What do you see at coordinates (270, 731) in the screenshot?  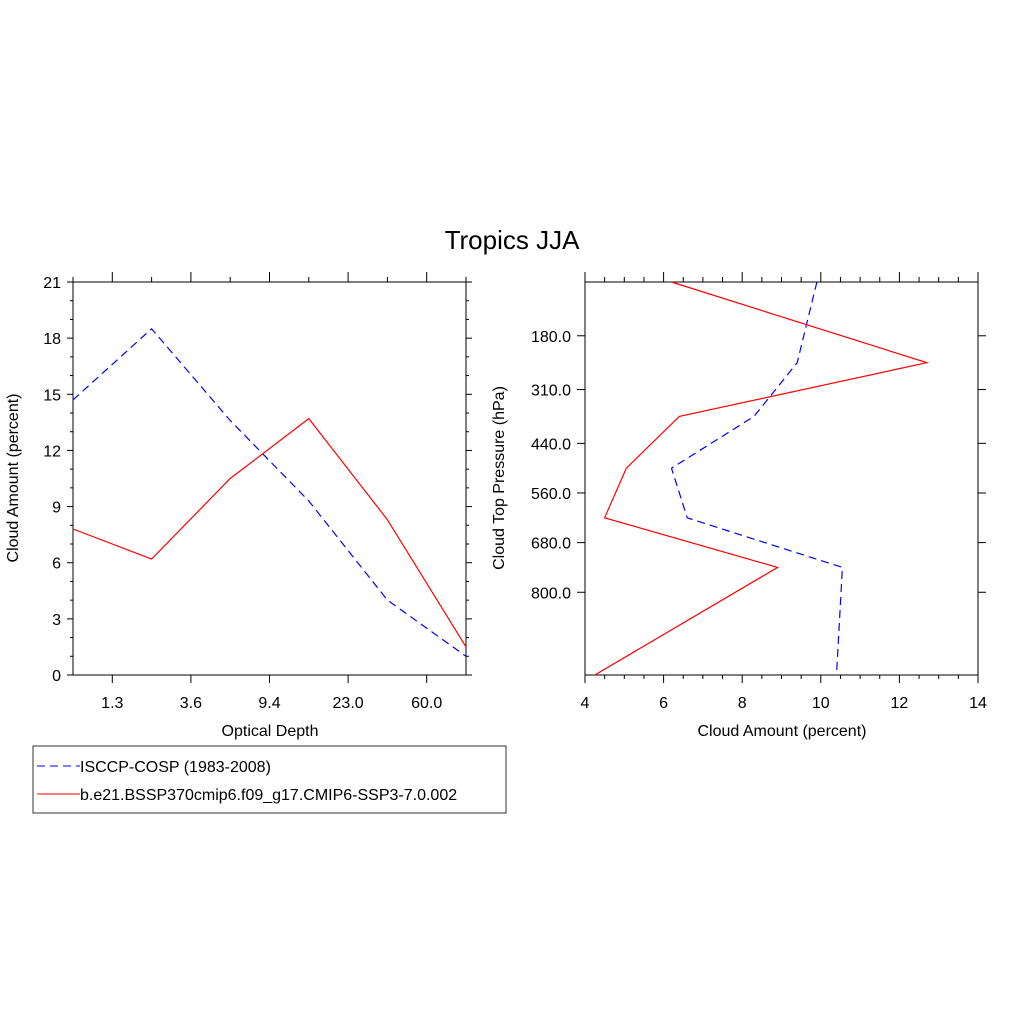 I see `left-x-axis-label: Optical Depth` at bounding box center [270, 731].